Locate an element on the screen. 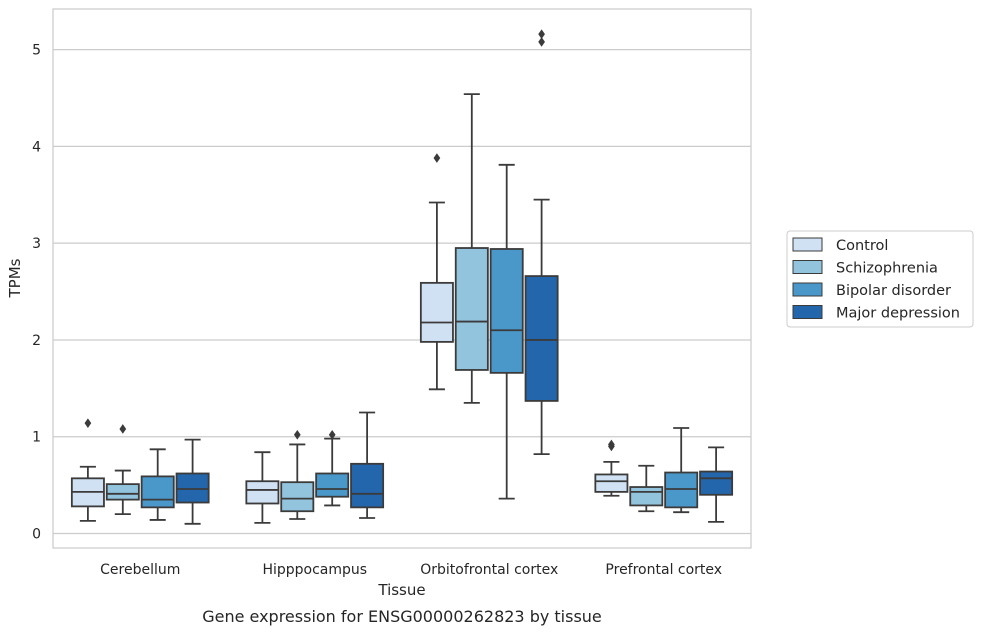 The height and width of the screenshot is (634, 983). x-axis-title: Tissue is located at coordinates (401, 590).